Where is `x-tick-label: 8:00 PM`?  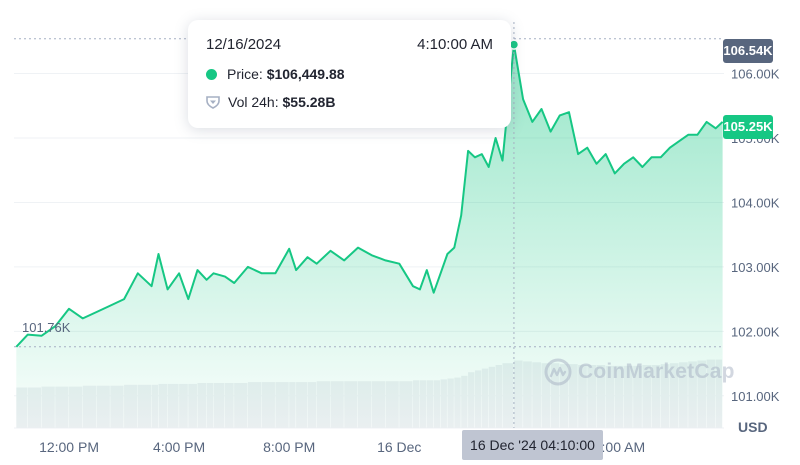
x-tick-label: 8:00 PM is located at coordinates (289, 447).